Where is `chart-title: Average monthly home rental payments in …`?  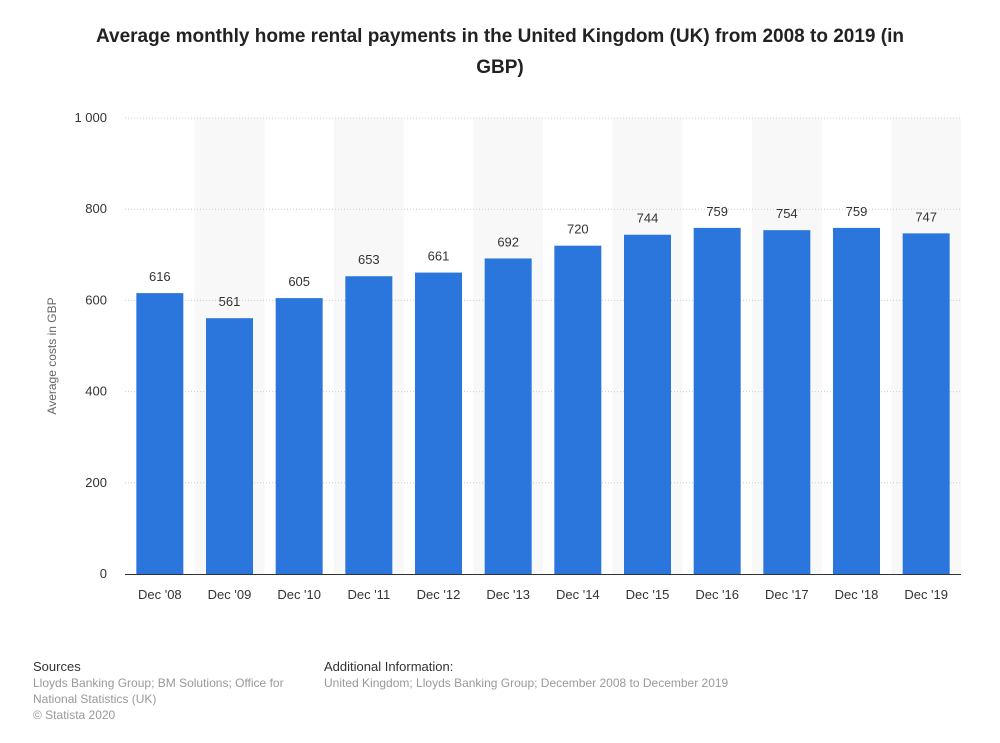 chart-title: Average monthly home rental payments in … is located at coordinates (500, 52).